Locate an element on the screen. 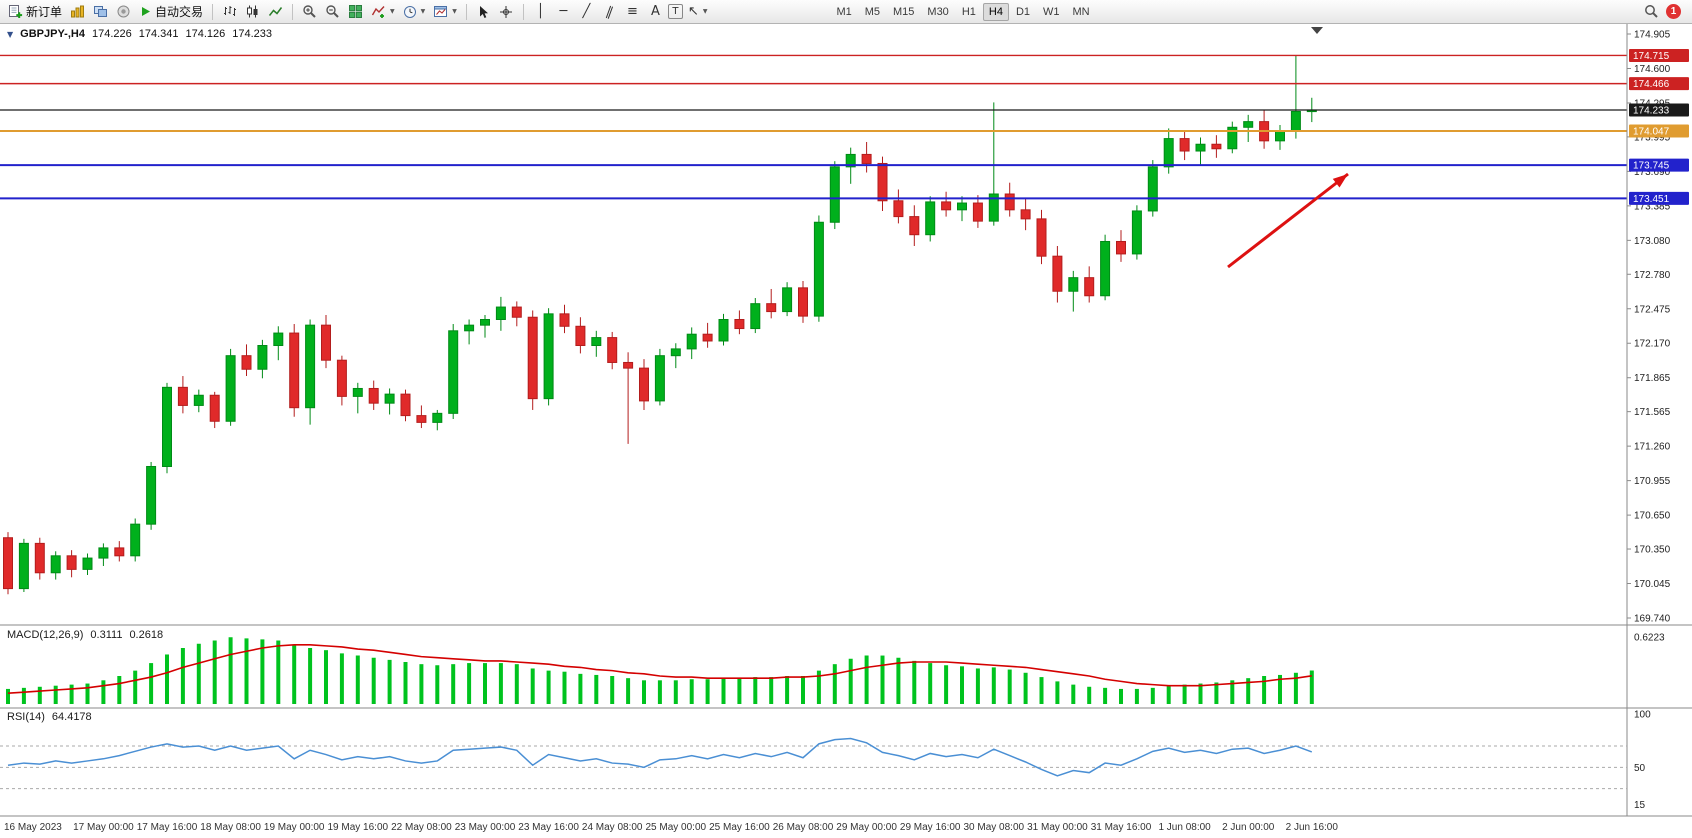 The image size is (1692, 838). timeframe-d1: D1 is located at coordinates (1022, 11).